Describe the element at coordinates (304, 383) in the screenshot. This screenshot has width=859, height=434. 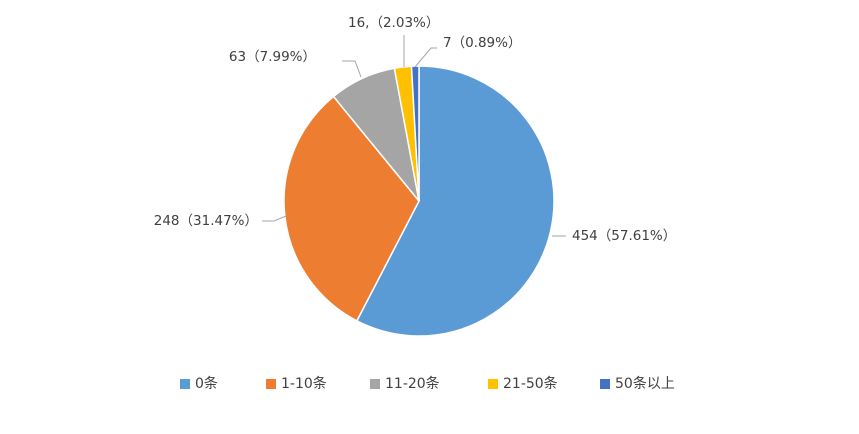
I see `legend-label-1-10-1: 1-10条` at that location.